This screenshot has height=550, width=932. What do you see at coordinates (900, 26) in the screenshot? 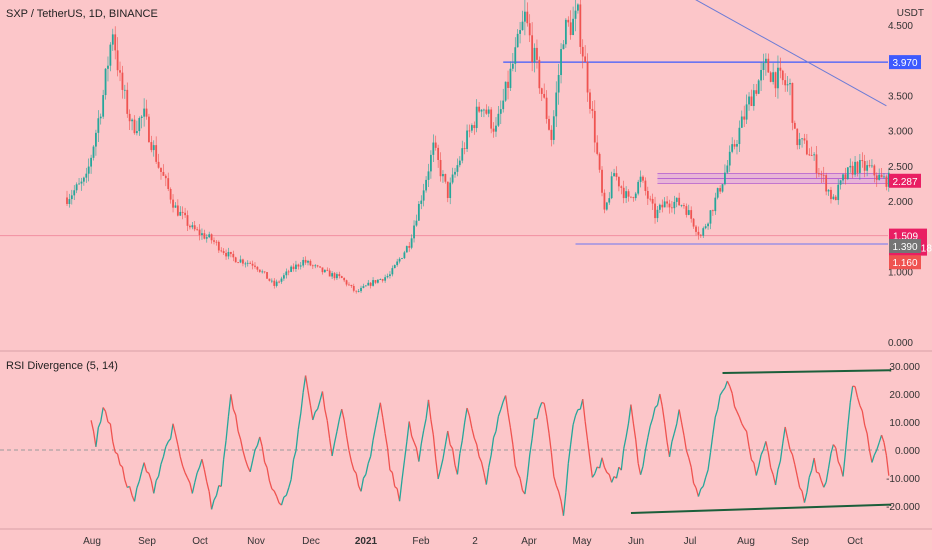
I see `price-tick-label: 4.500` at bounding box center [900, 26].